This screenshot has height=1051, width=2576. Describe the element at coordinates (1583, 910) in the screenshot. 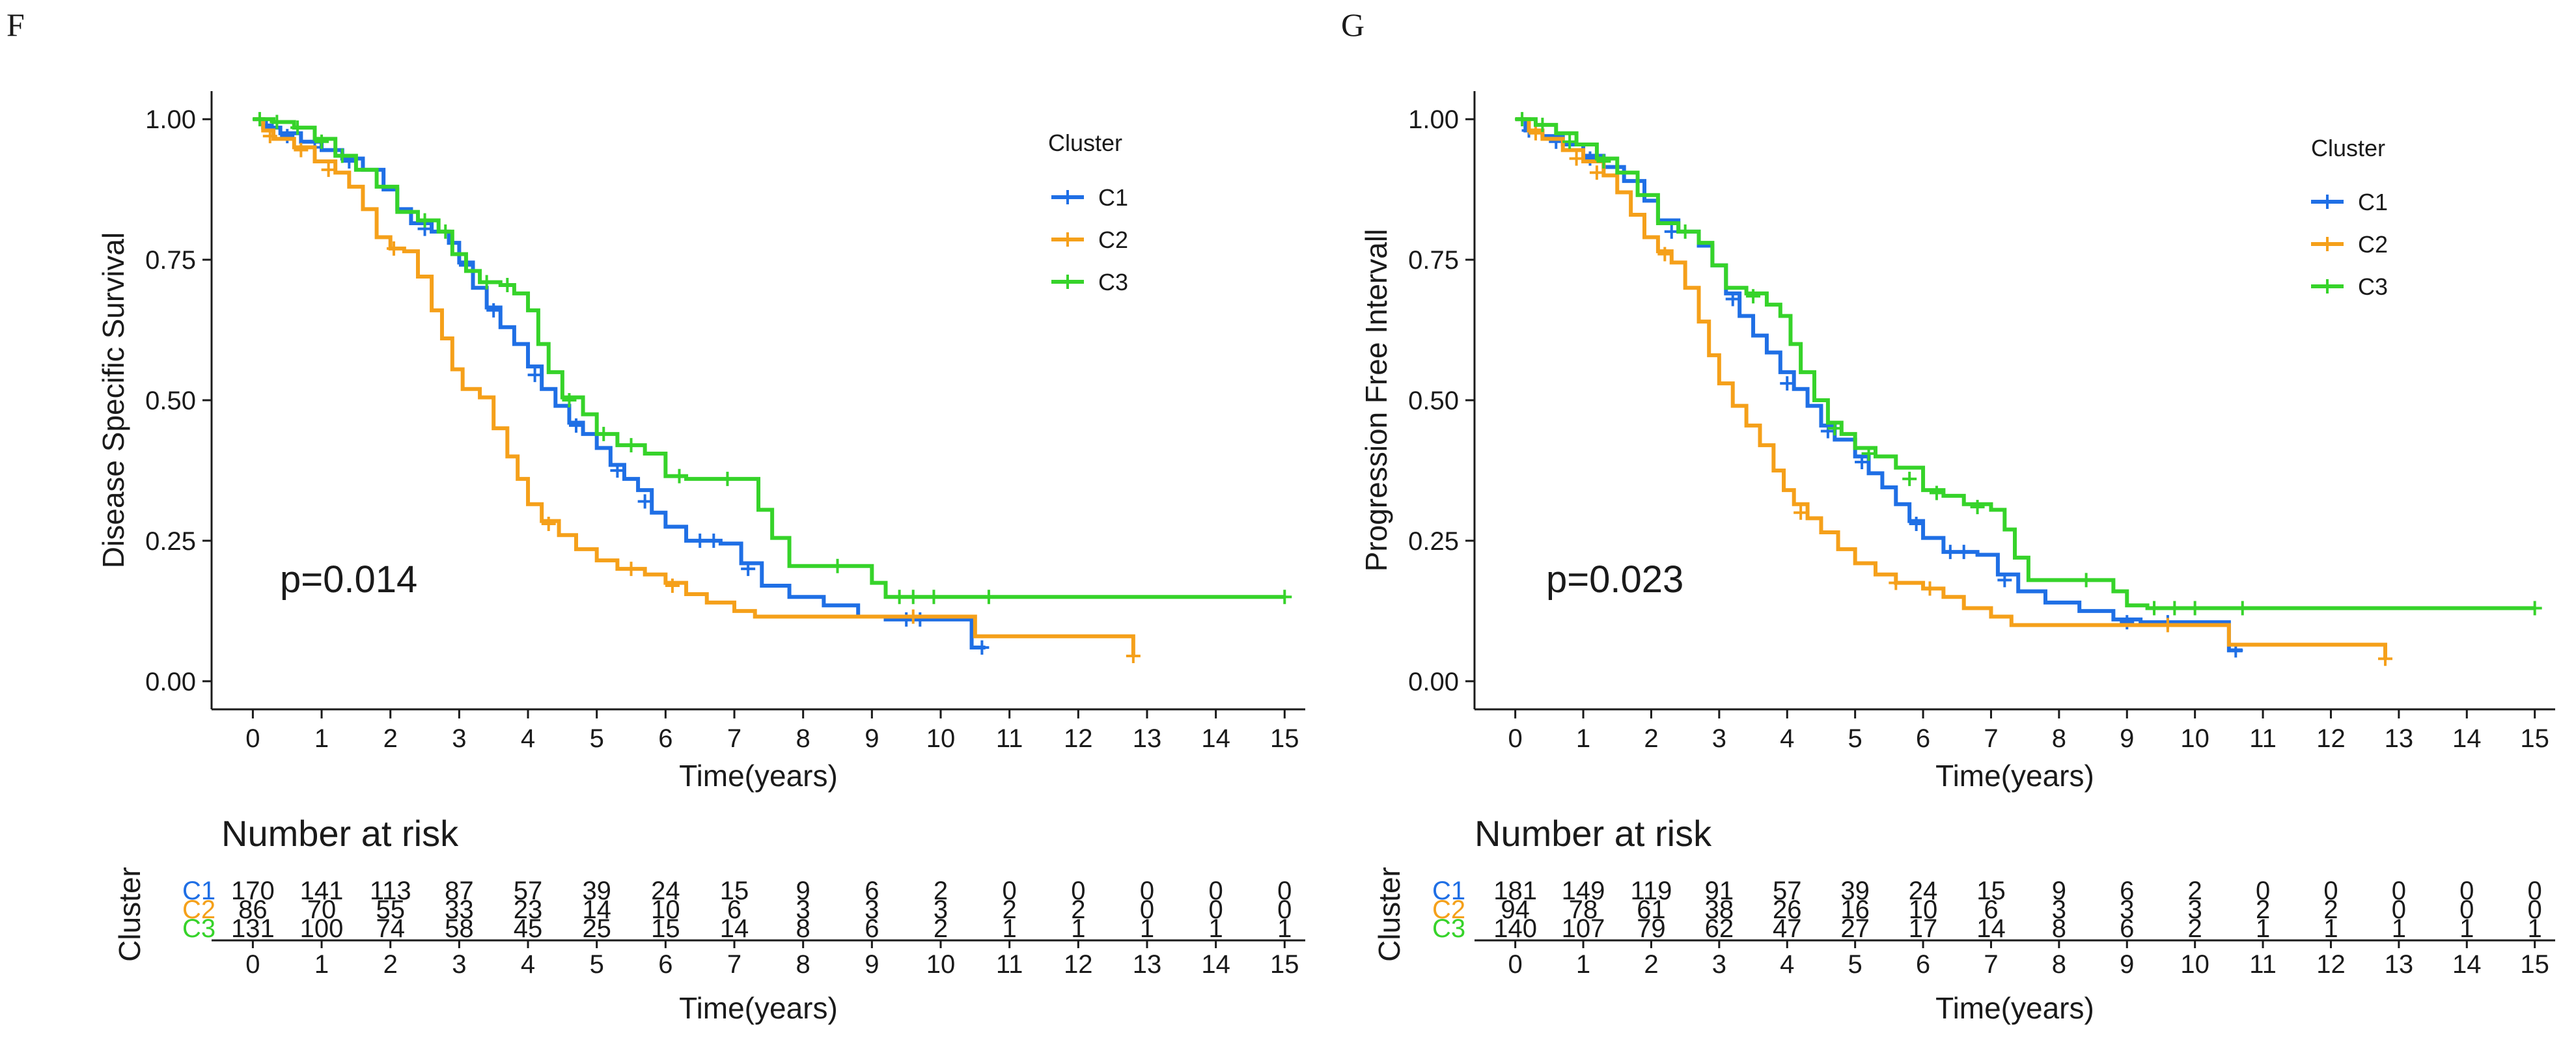

I see `risk-count-c2: 78` at that location.